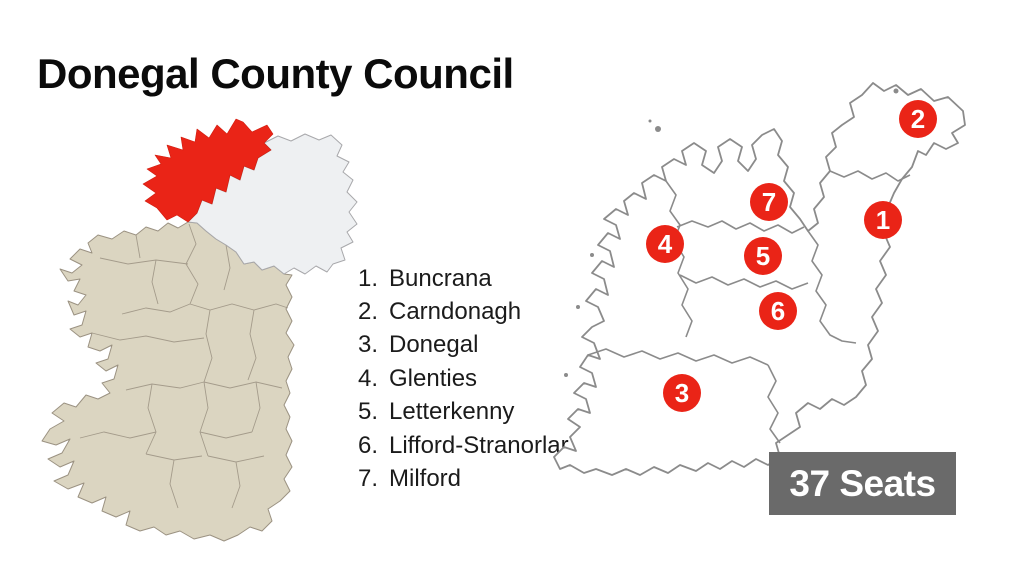 The width and height of the screenshot is (1024, 576). I want to click on map-marker: 2, so click(918, 119).